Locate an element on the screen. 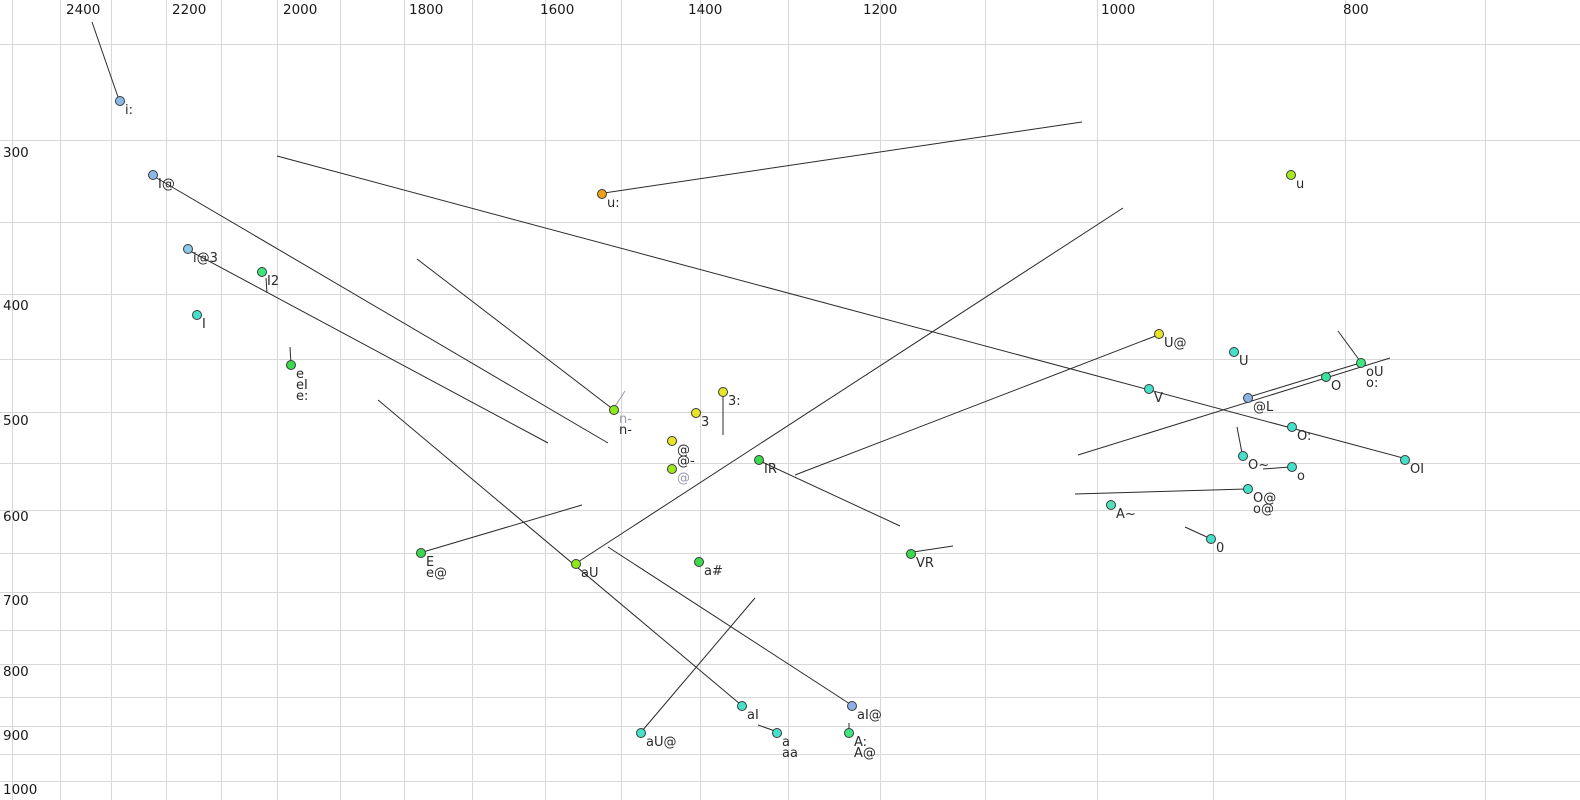  point-label-VR: VR is located at coordinates (925, 563).